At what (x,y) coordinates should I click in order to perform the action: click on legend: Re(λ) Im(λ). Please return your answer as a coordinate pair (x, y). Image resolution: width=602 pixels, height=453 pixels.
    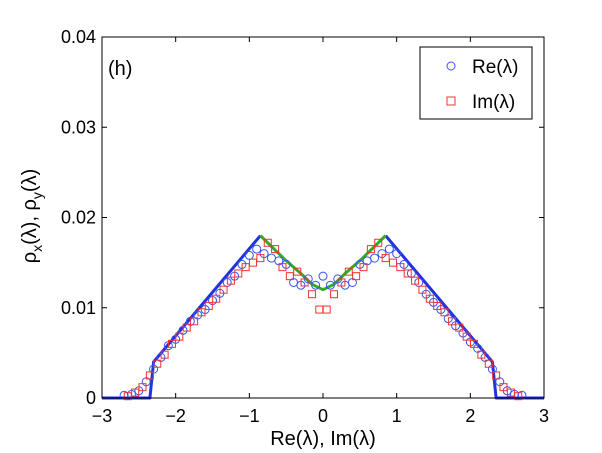
    Looking at the image, I should click on (476, 83).